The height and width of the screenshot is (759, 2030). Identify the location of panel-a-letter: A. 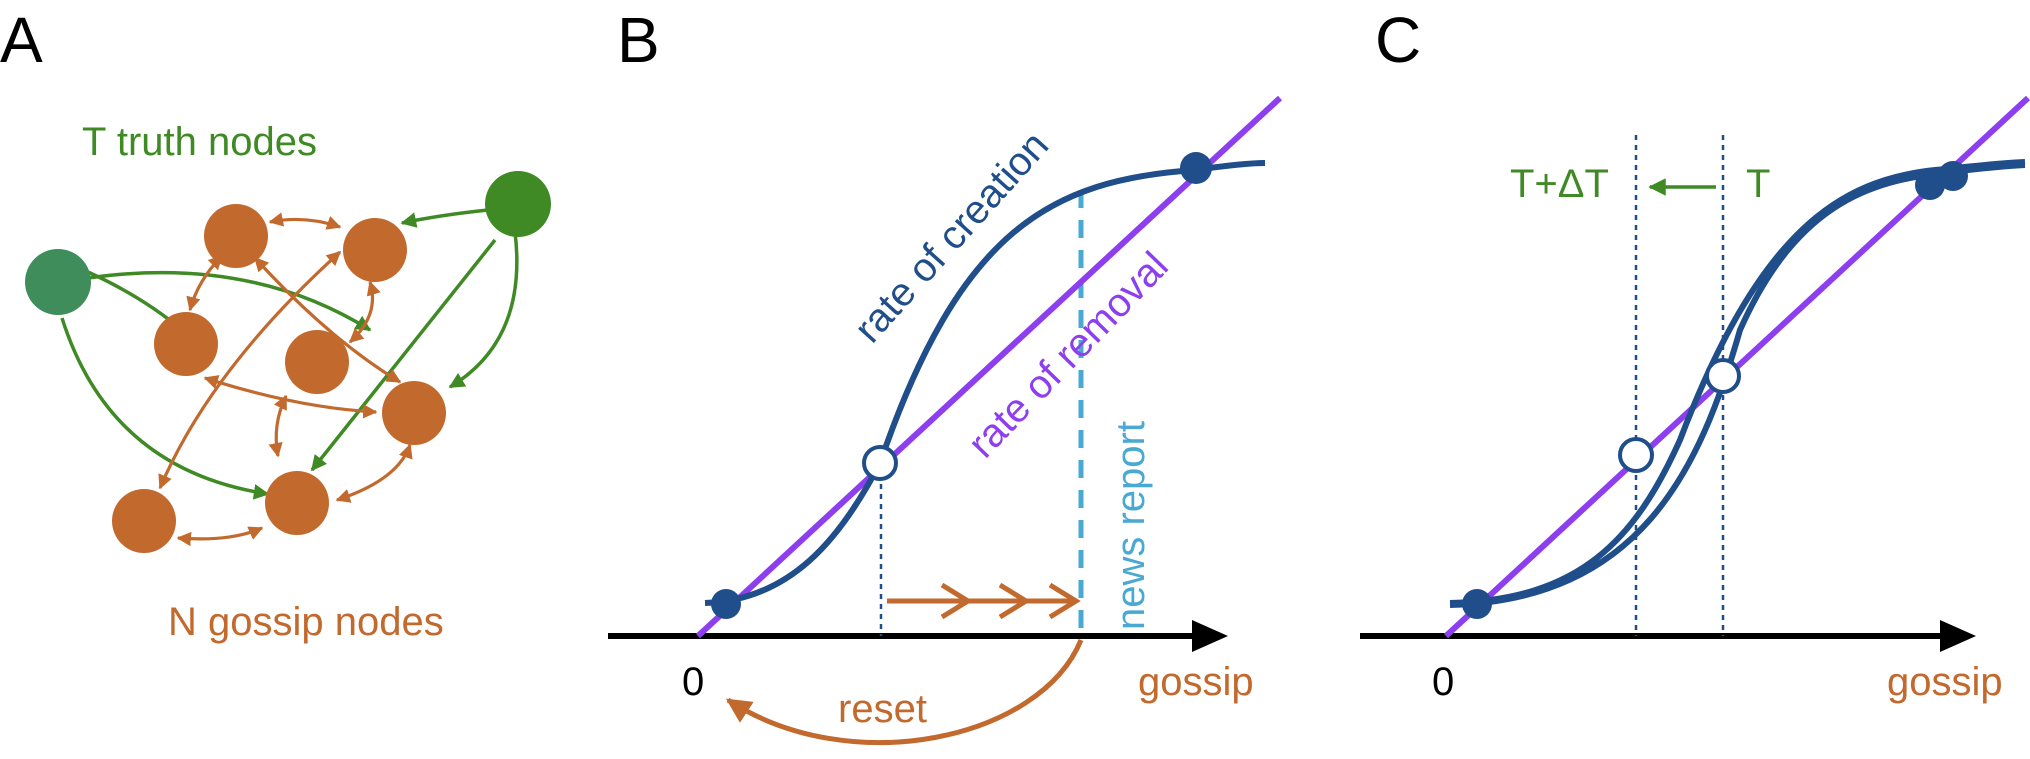
(21, 40).